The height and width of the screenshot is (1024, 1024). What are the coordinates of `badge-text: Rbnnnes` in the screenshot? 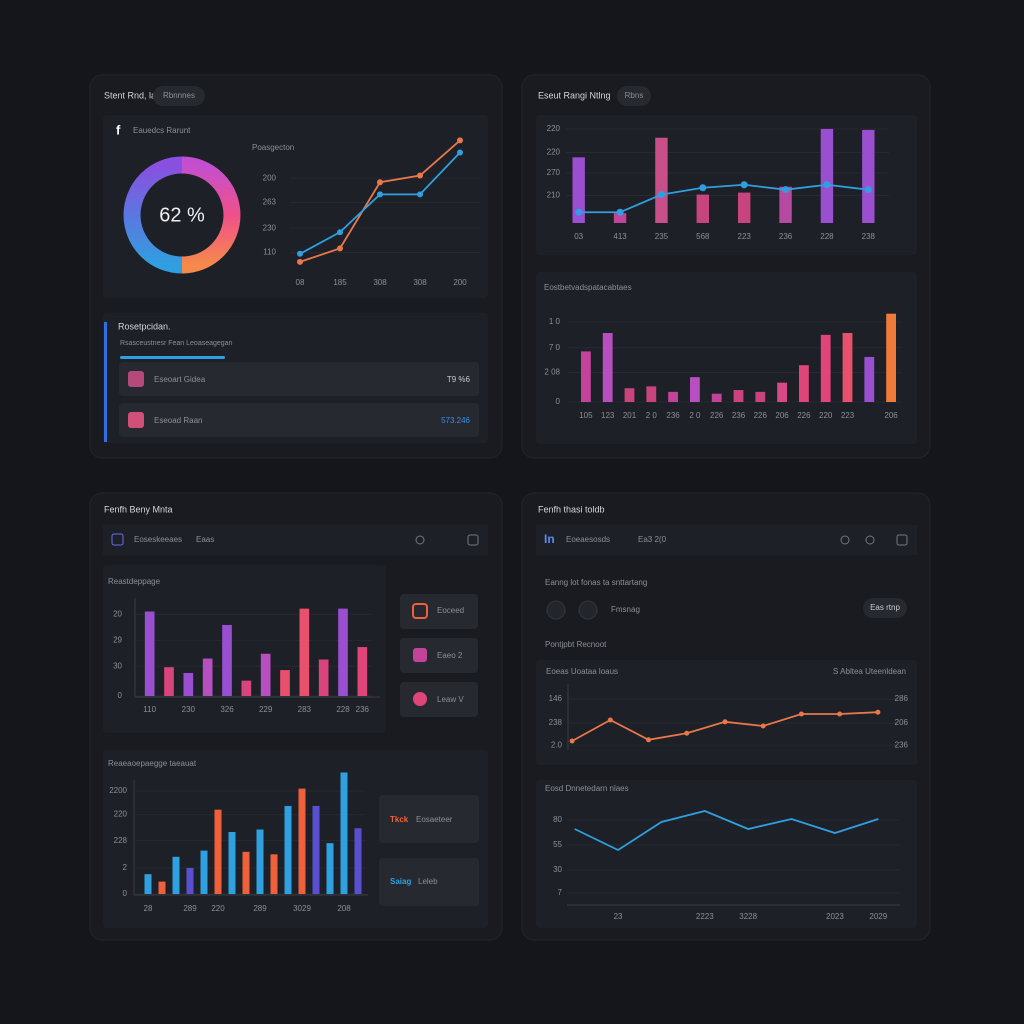 It's located at (179, 95).